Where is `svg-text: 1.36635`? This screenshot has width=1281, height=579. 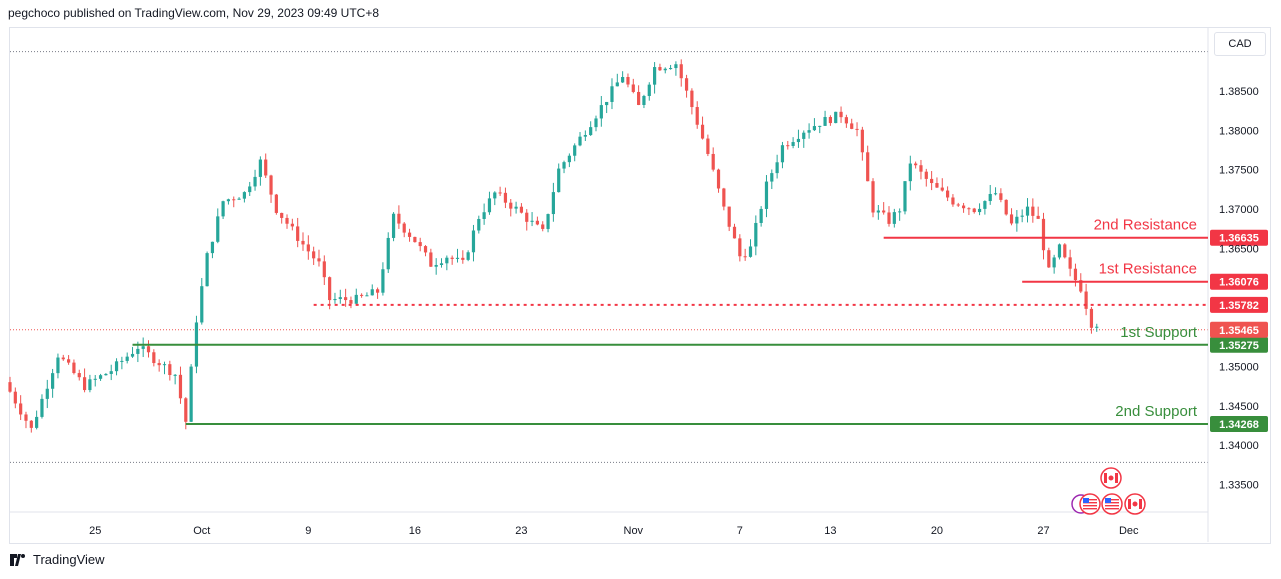 svg-text: 1.36635 is located at coordinates (1239, 239).